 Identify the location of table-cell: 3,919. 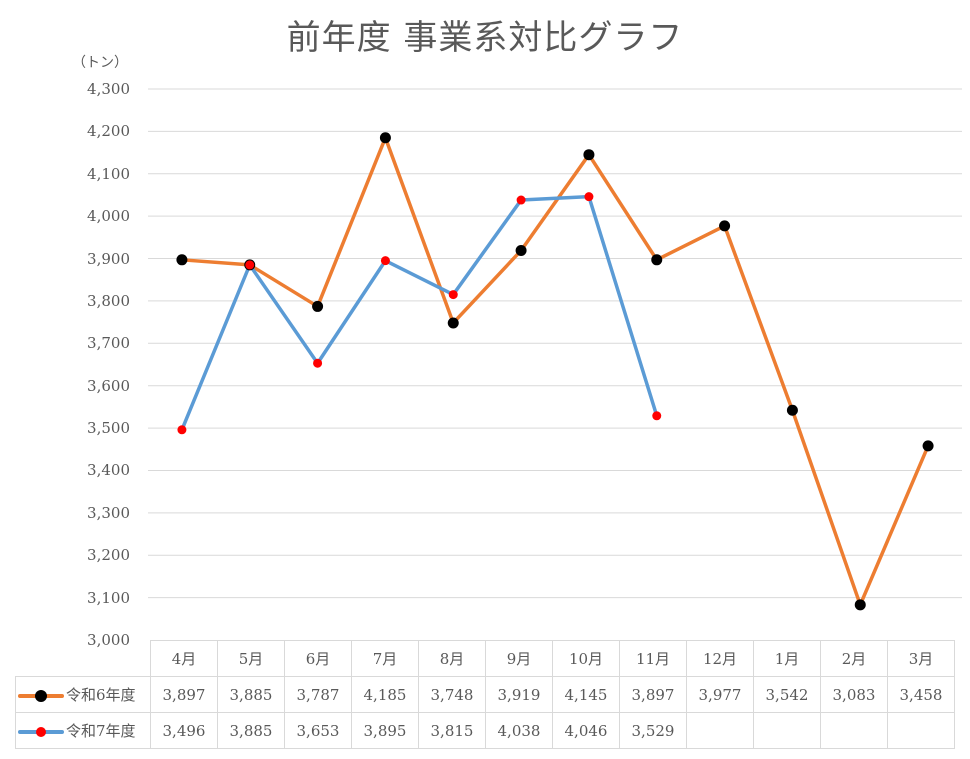
(519, 694).